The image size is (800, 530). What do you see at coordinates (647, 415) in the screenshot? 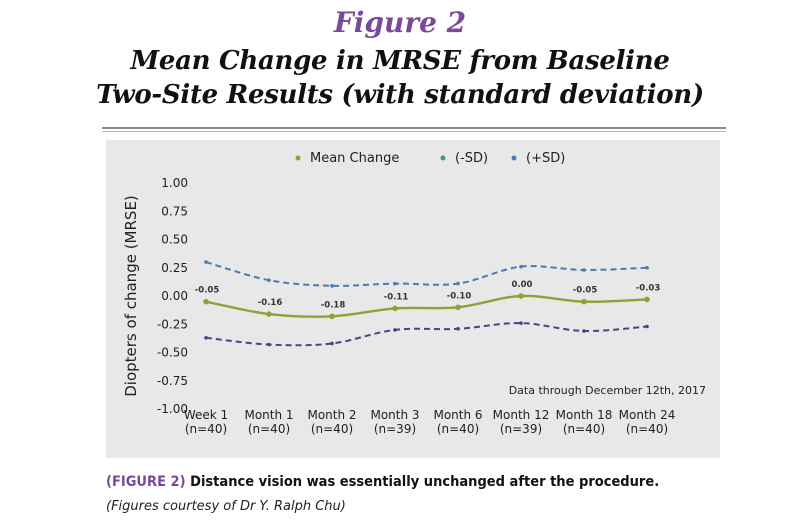
I see `x-tick-label: Month 24` at bounding box center [647, 415].